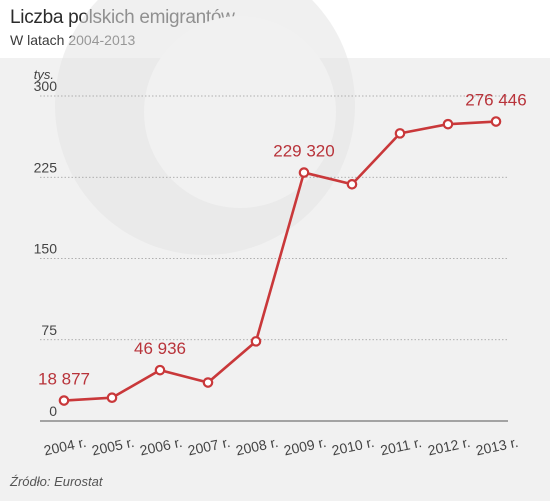 This screenshot has height=501, width=550. I want to click on x-tick-label: 2005 r., so click(112, 446).